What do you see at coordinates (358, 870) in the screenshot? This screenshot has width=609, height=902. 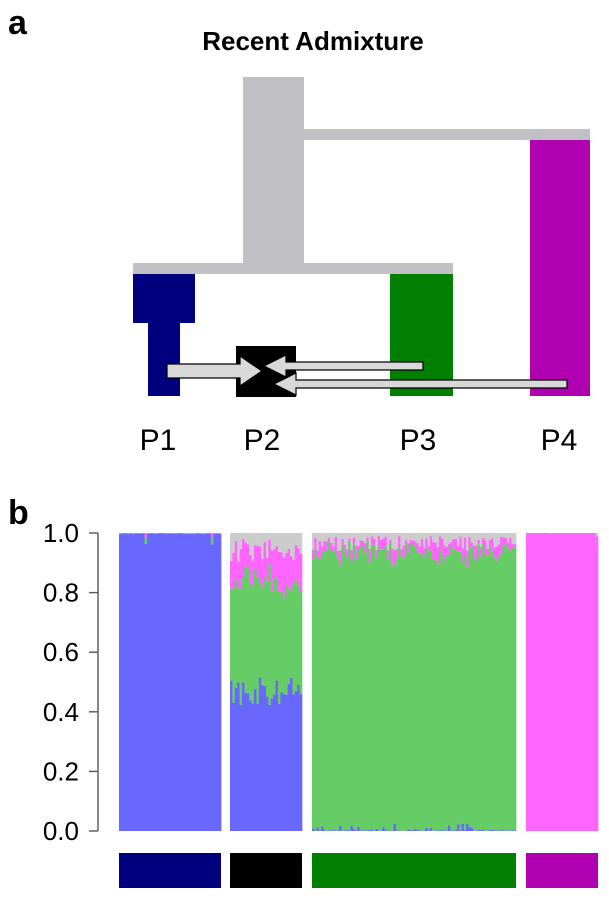 I see `population-color-bars` at bounding box center [358, 870].